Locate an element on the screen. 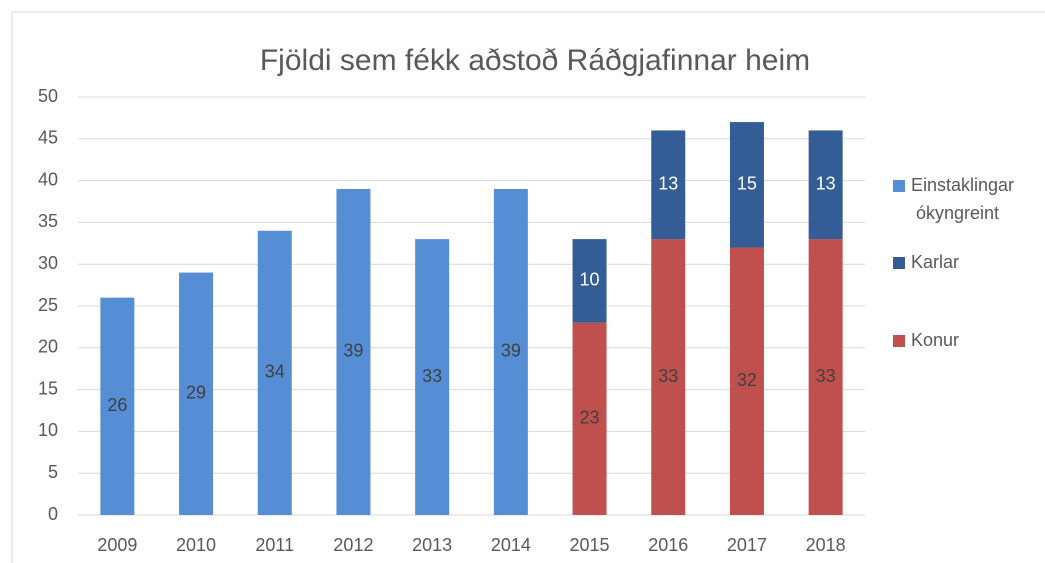 The image size is (1045, 563). chart-title: Fjöldi sem fékk aðstoð Ráðgjafinnar heim is located at coordinates (535, 60).